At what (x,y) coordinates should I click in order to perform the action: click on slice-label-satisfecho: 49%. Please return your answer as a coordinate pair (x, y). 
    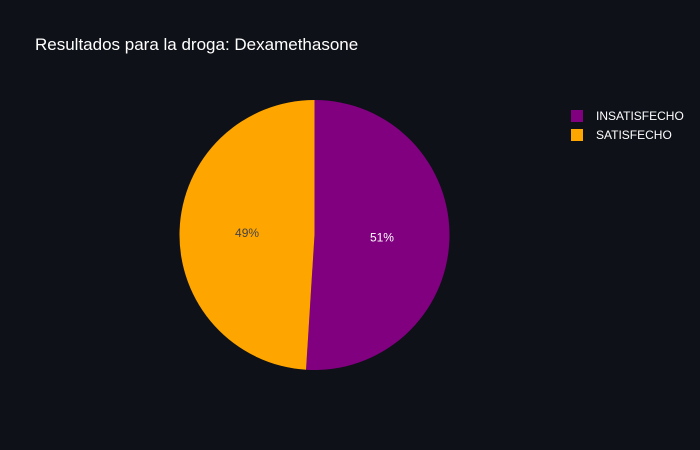
    Looking at the image, I should click on (247, 233).